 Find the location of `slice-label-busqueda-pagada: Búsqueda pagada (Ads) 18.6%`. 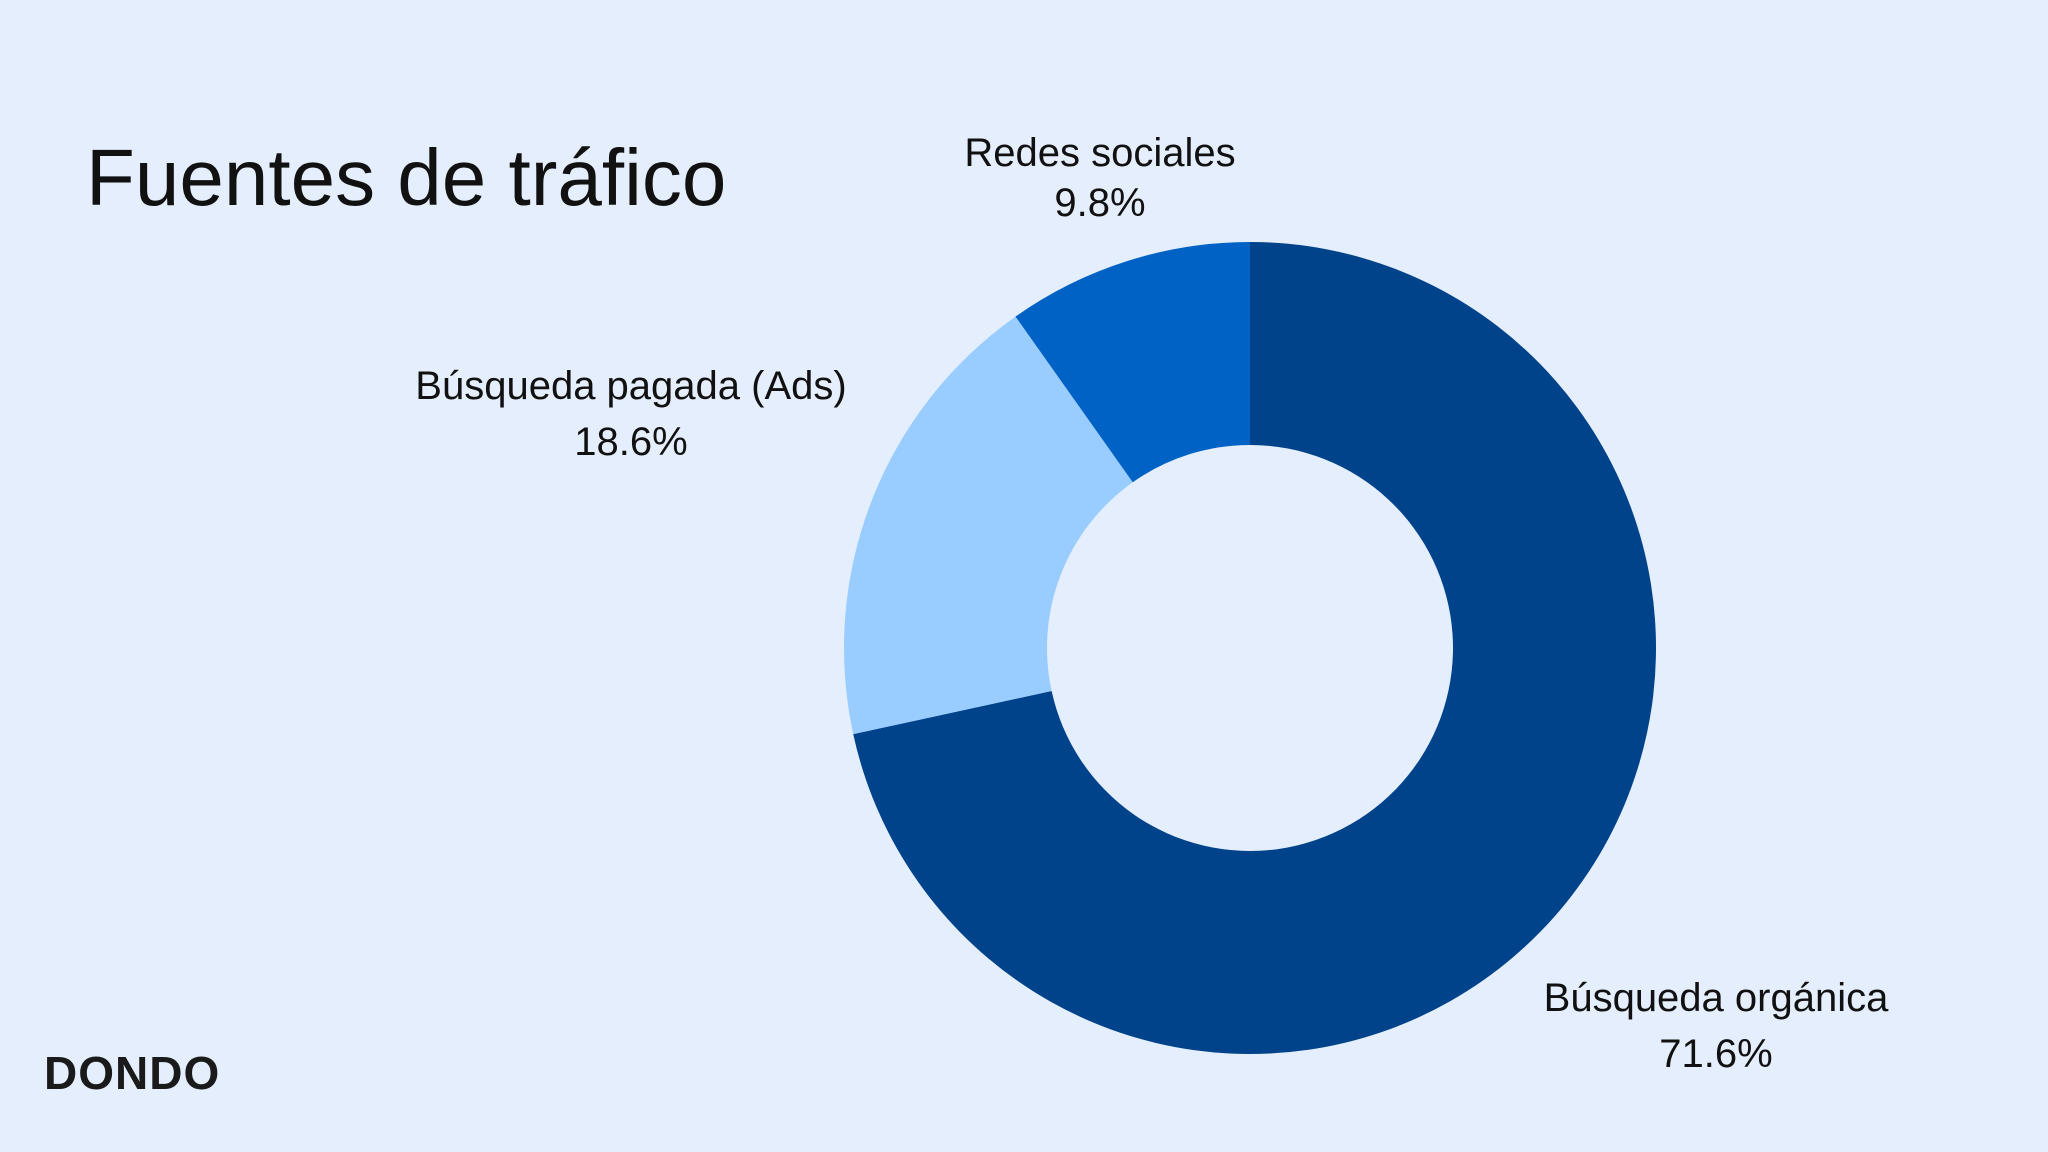

slice-label-busqueda-pagada: Búsqueda pagada (Ads) 18.6% is located at coordinates (630, 414).